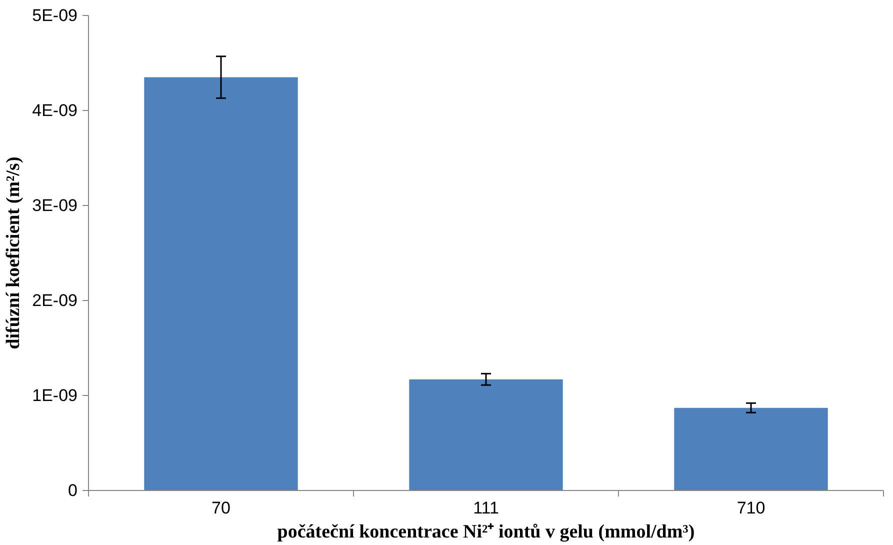 The image size is (893, 545). What do you see at coordinates (55, 205) in the screenshot?
I see `y-tick-label: 3E-09` at bounding box center [55, 205].